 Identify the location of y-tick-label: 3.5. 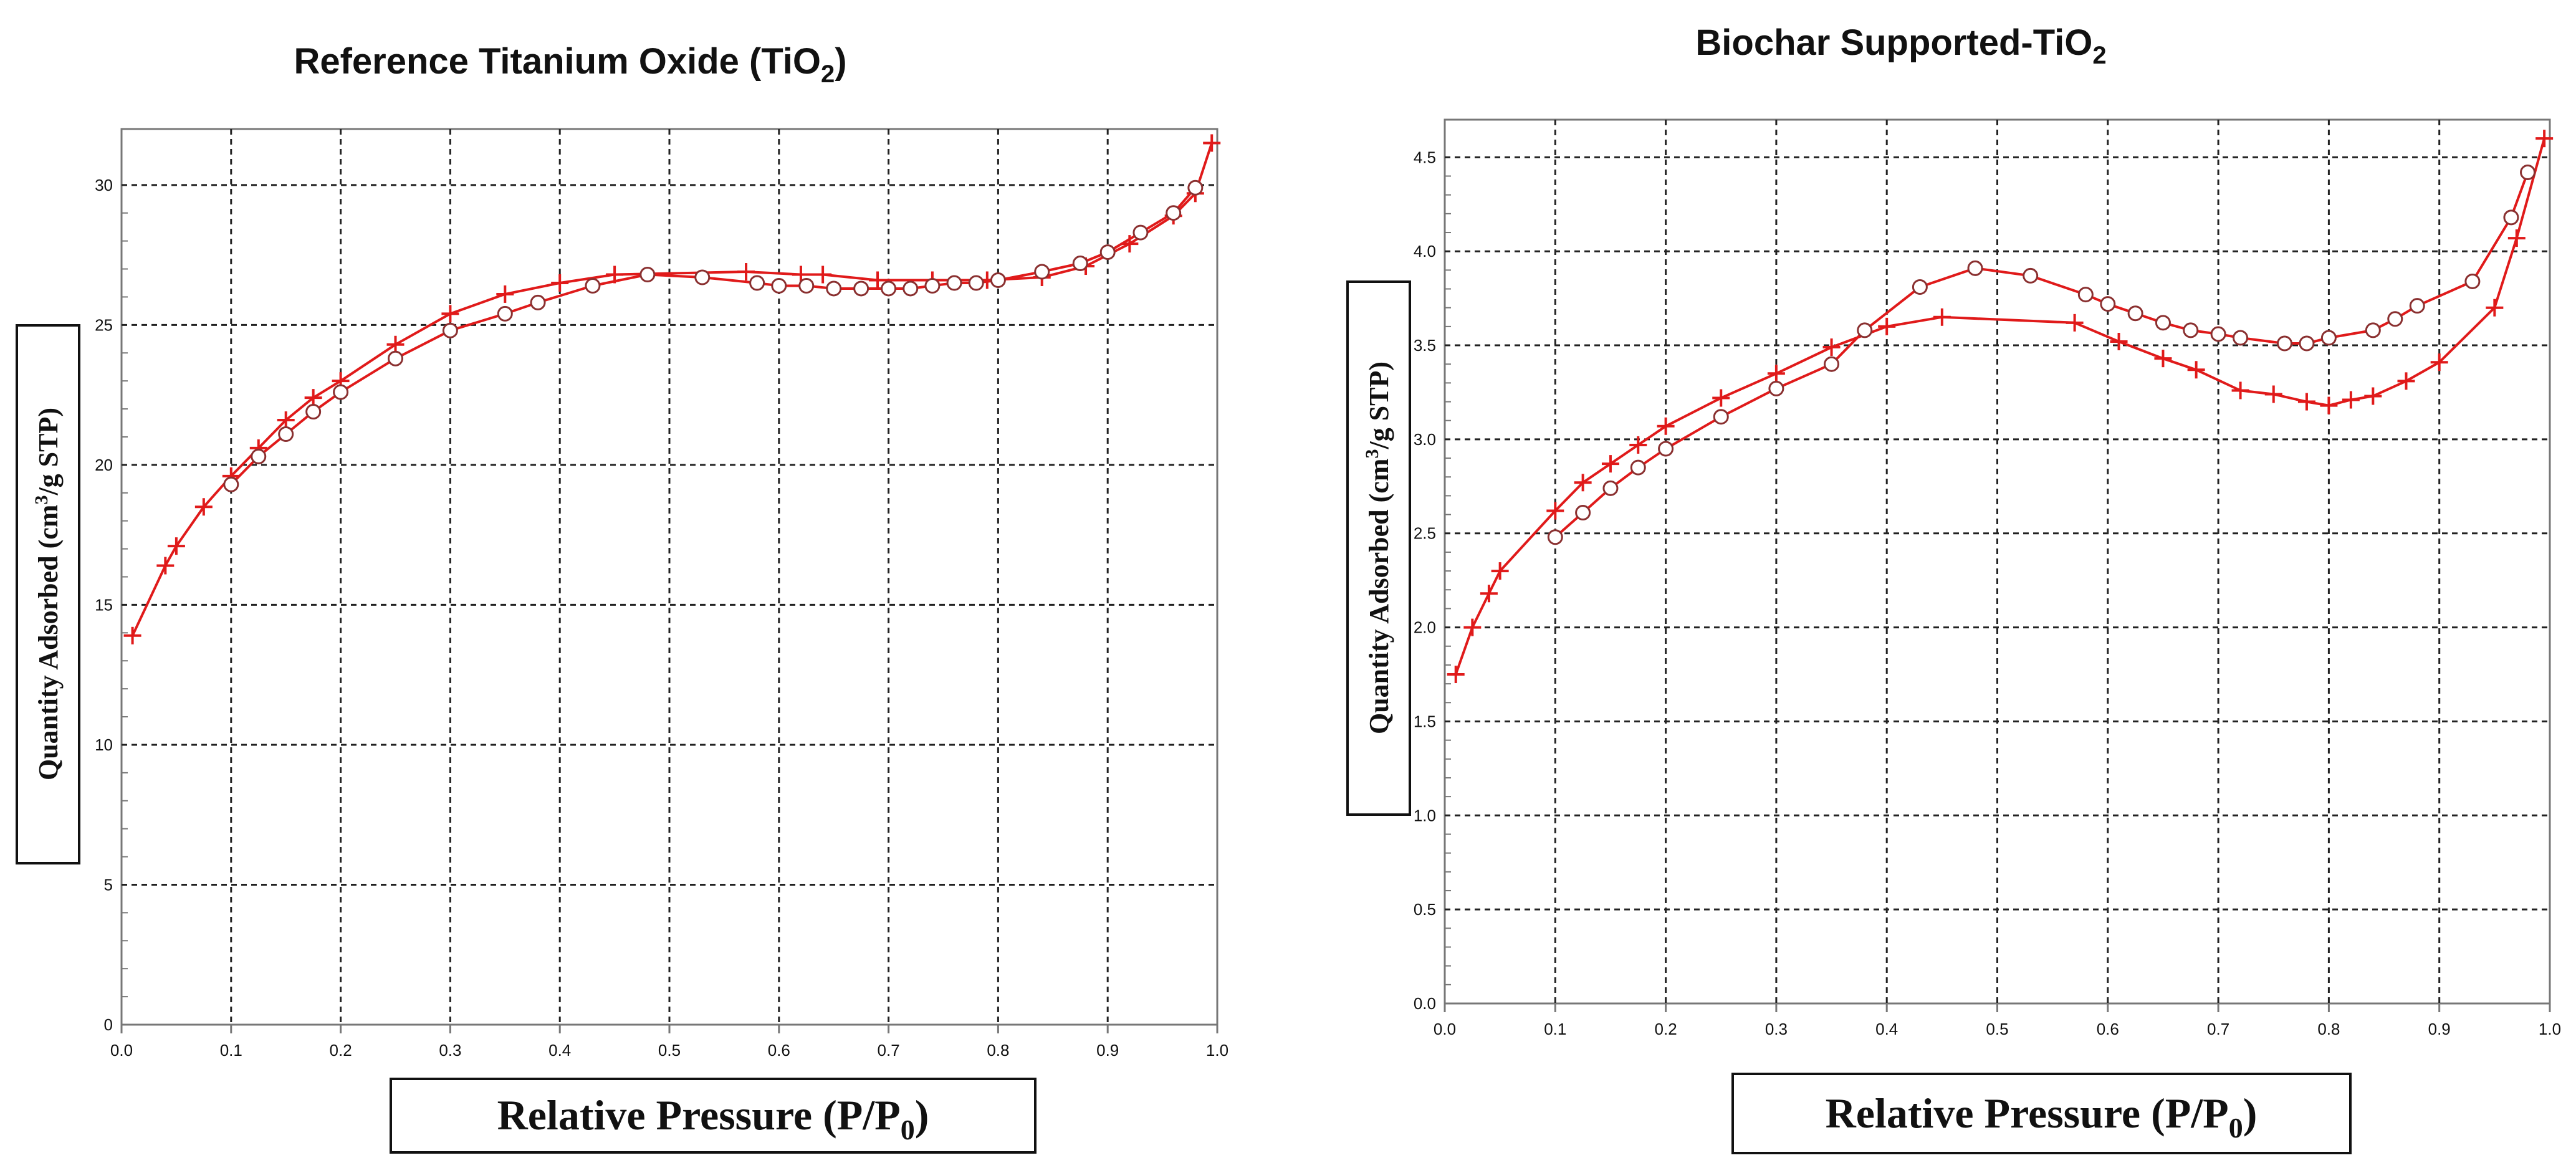
(1425, 346).